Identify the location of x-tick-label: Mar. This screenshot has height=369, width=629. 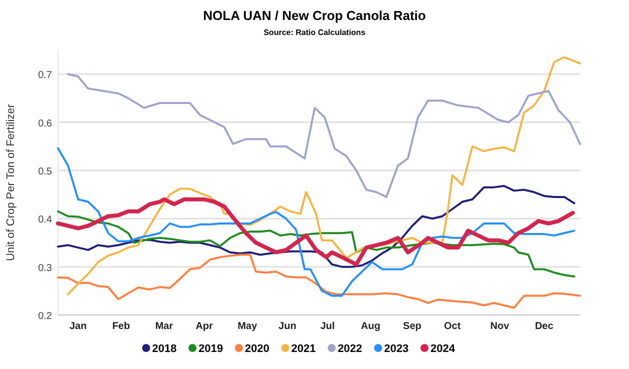
(164, 326).